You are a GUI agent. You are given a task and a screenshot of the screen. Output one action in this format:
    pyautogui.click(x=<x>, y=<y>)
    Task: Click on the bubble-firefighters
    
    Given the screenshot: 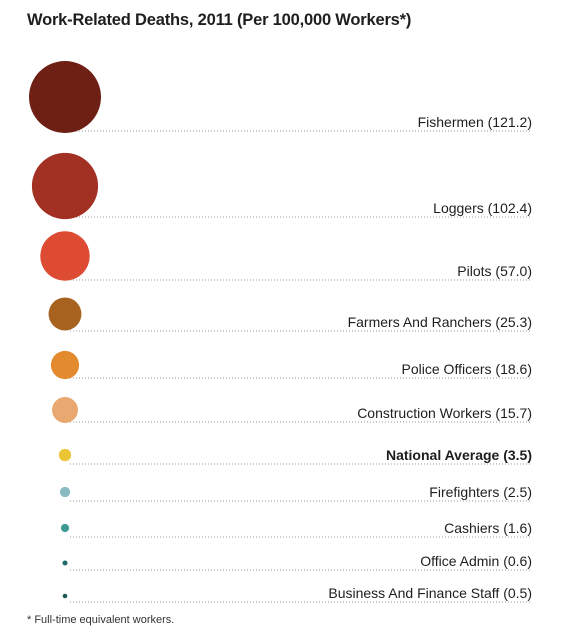 What is the action you would take?
    pyautogui.click(x=65, y=492)
    